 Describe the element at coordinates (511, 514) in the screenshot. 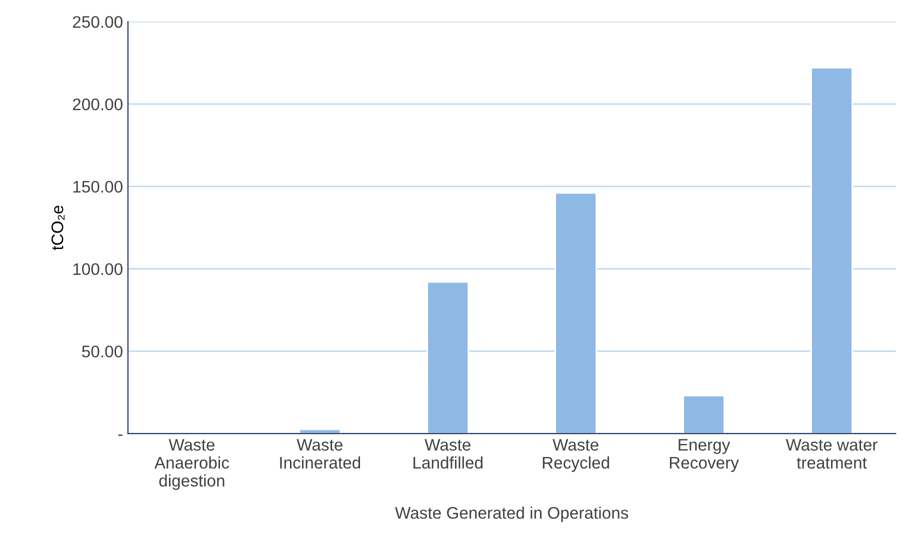

I see `x-axis-title: Waste Generated in Operations` at that location.